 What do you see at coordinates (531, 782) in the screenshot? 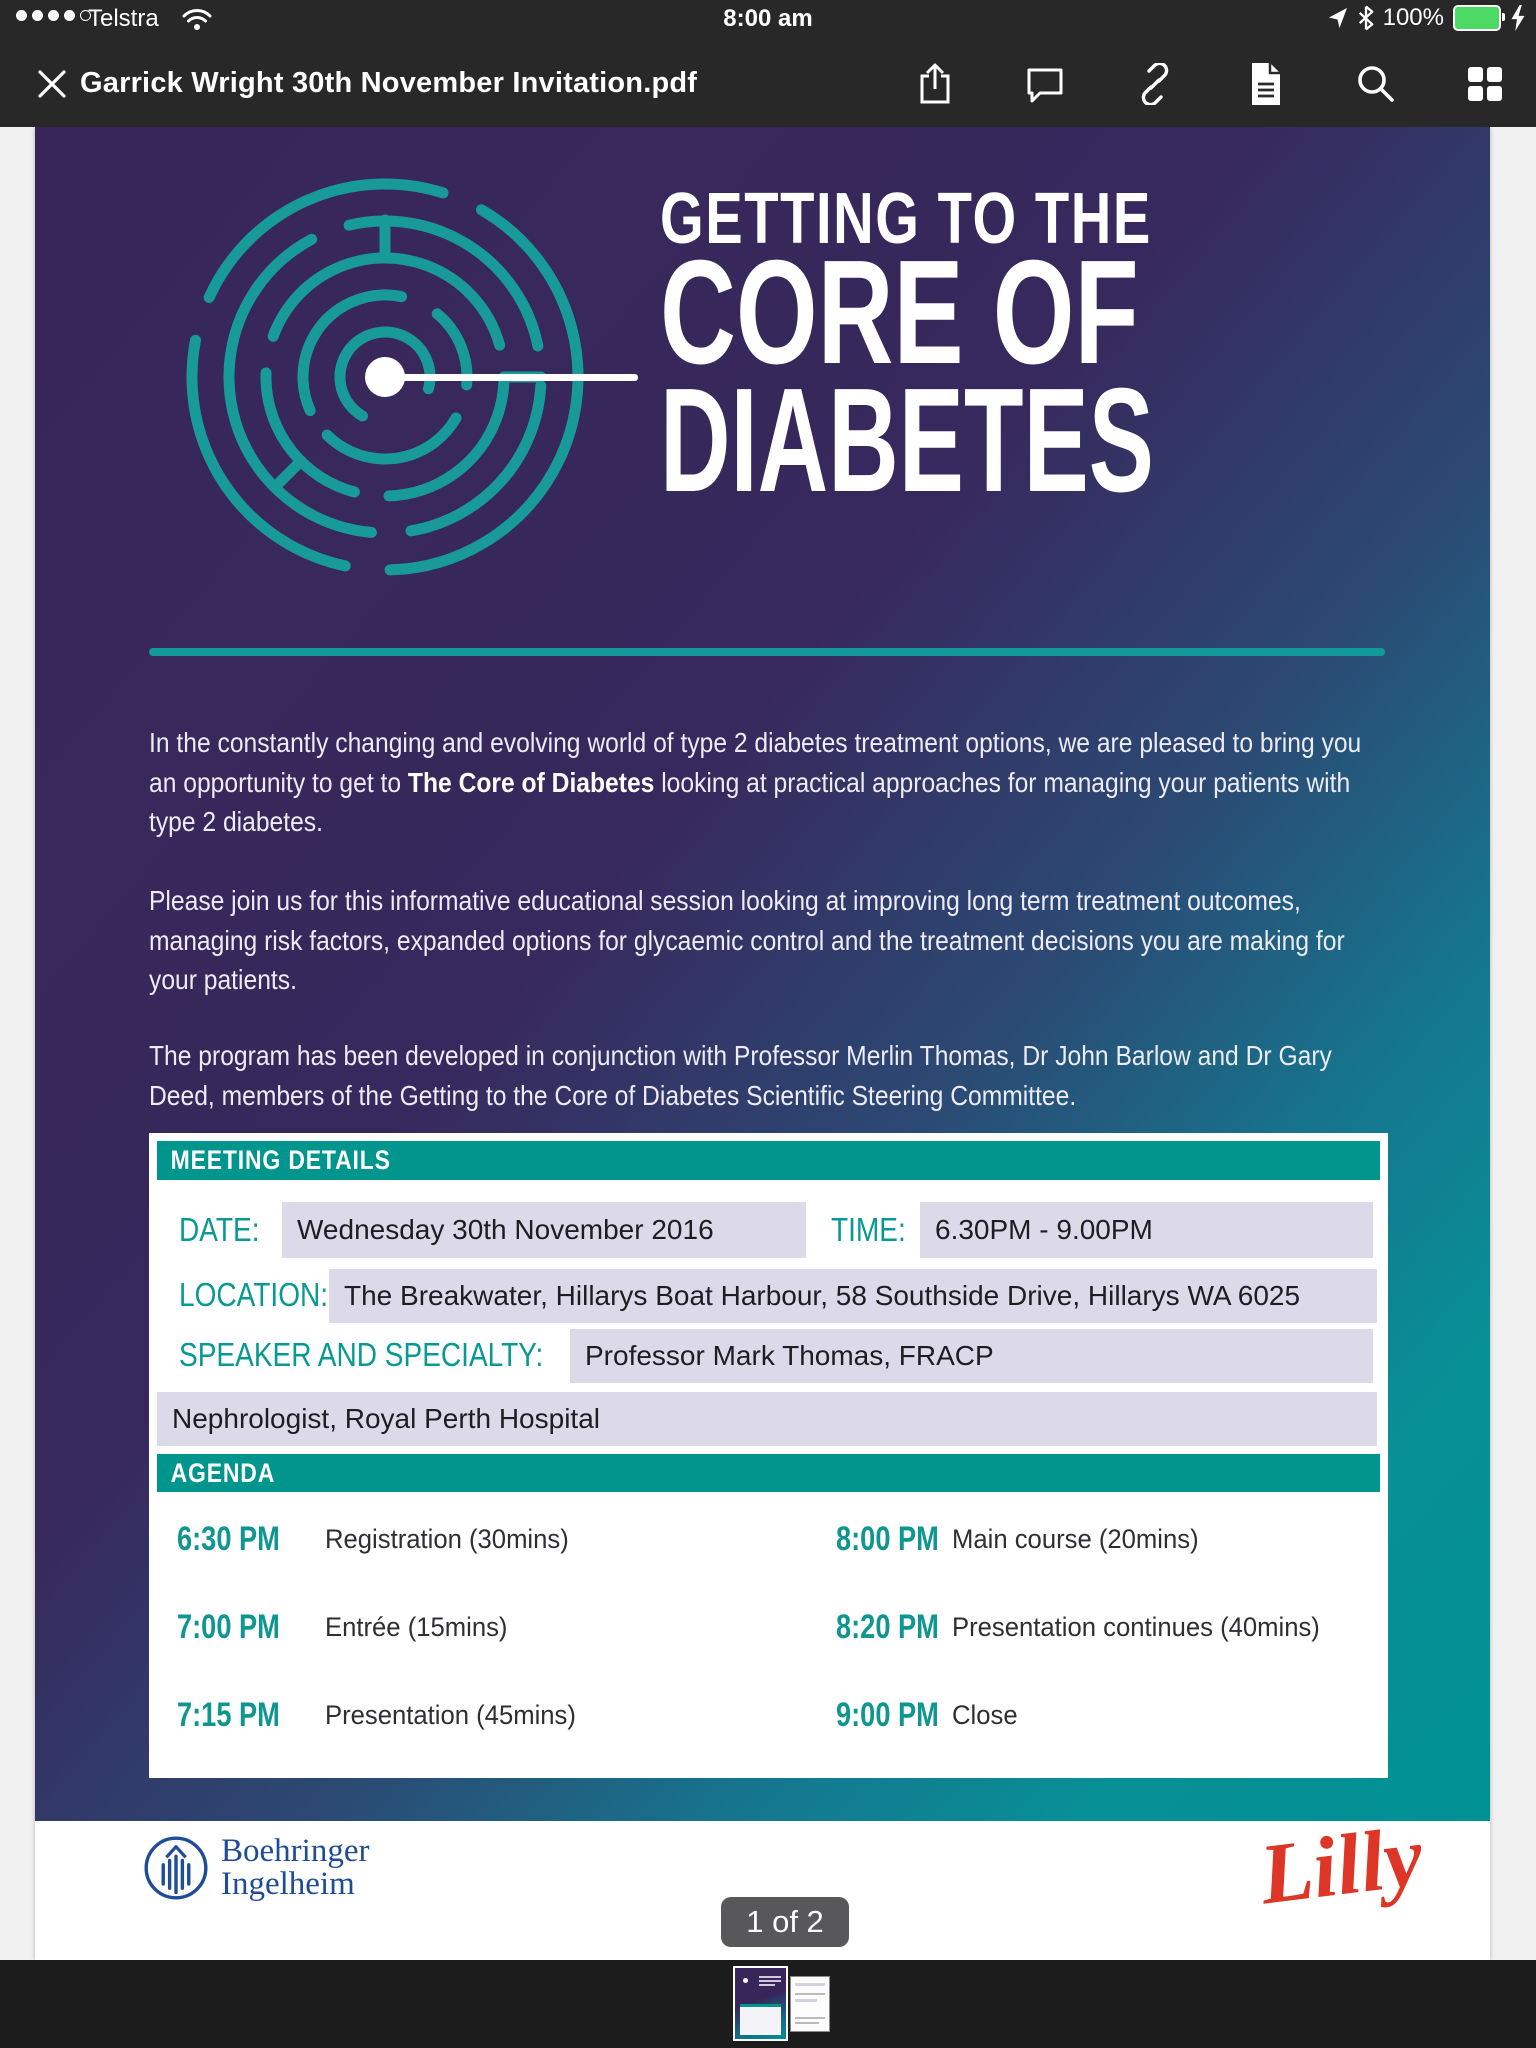
I see `intro-paragraph-bold: The Core of Diabetes` at bounding box center [531, 782].